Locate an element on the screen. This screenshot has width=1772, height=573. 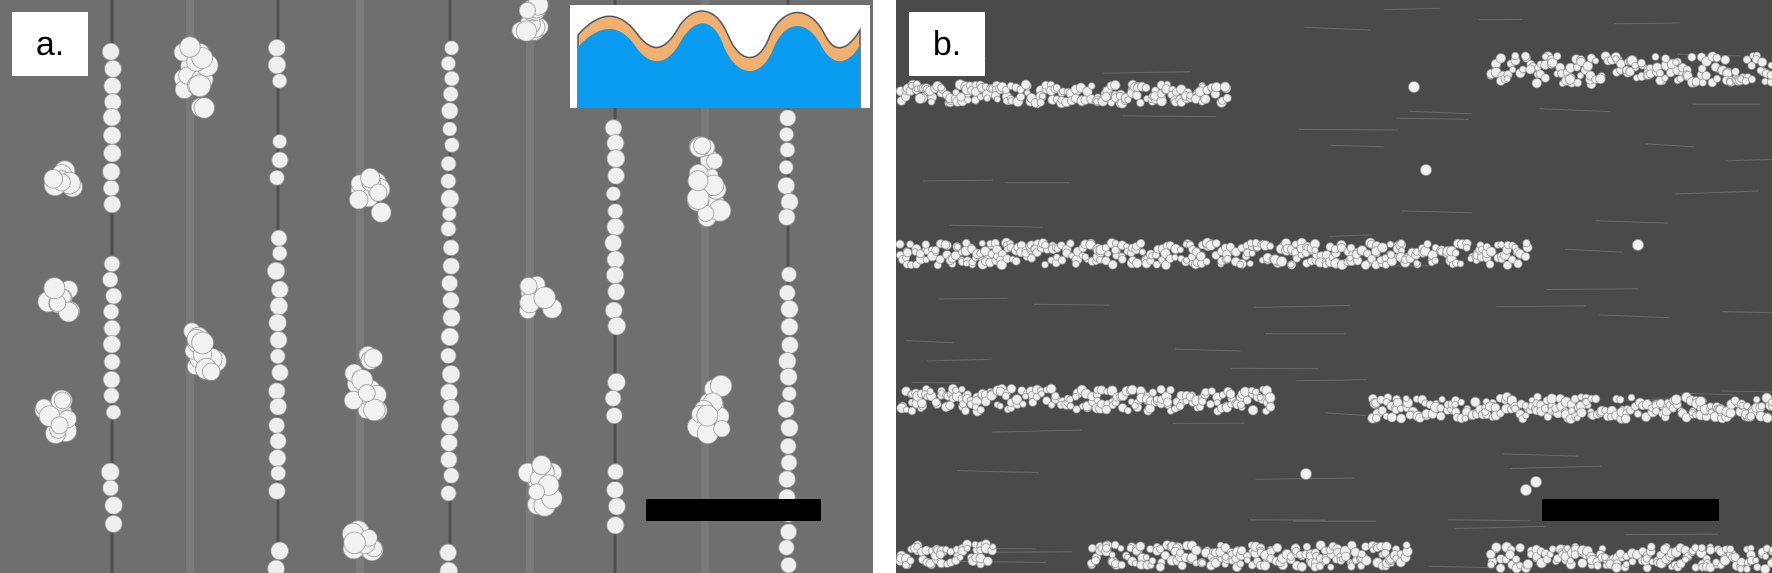
scale-bar-a is located at coordinates (733, 510).